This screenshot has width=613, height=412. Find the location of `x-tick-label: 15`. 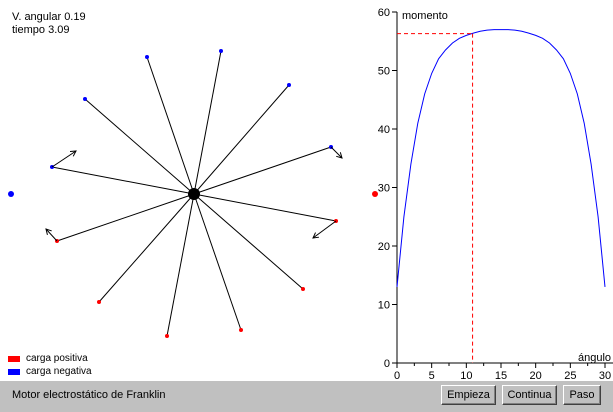

x-tick-label: 15 is located at coordinates (501, 375).